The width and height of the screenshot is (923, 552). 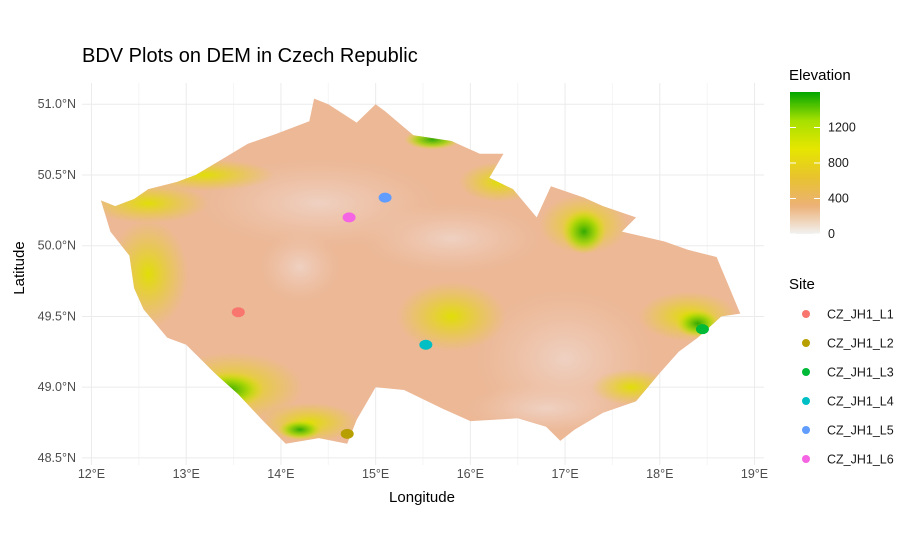 I want to click on elevation-tick-label: 0, so click(x=831, y=234).